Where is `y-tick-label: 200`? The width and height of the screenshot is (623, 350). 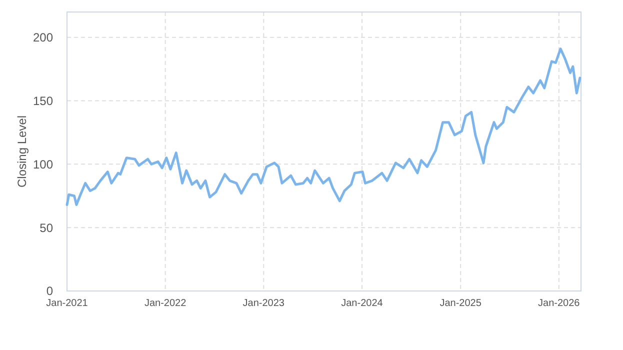
y-tick-label: 200 is located at coordinates (43, 37).